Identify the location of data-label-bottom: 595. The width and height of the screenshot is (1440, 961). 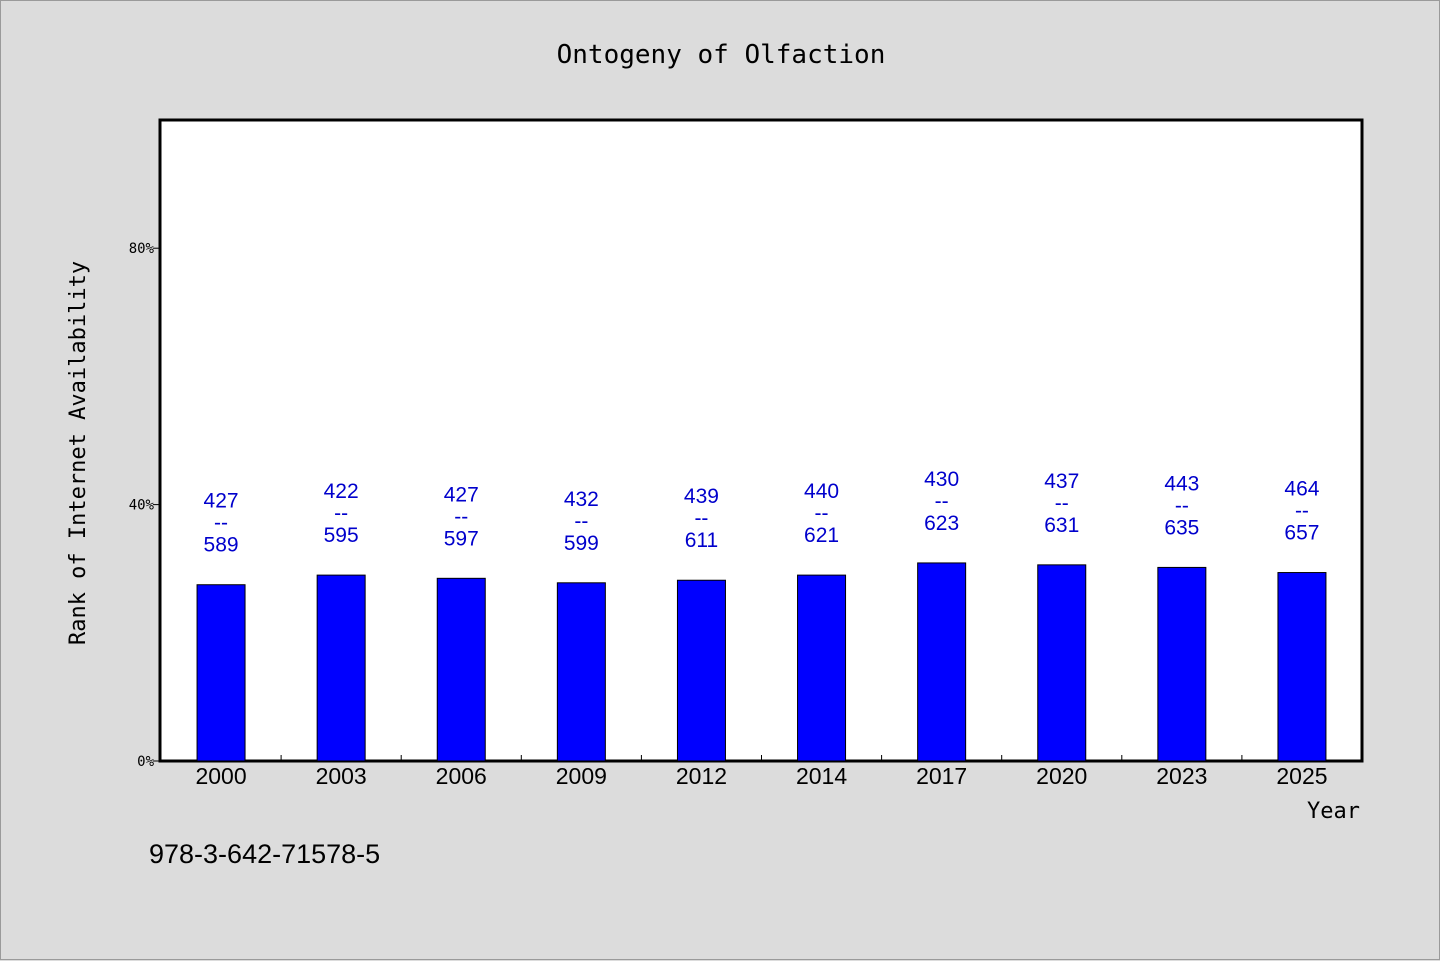
(341, 535).